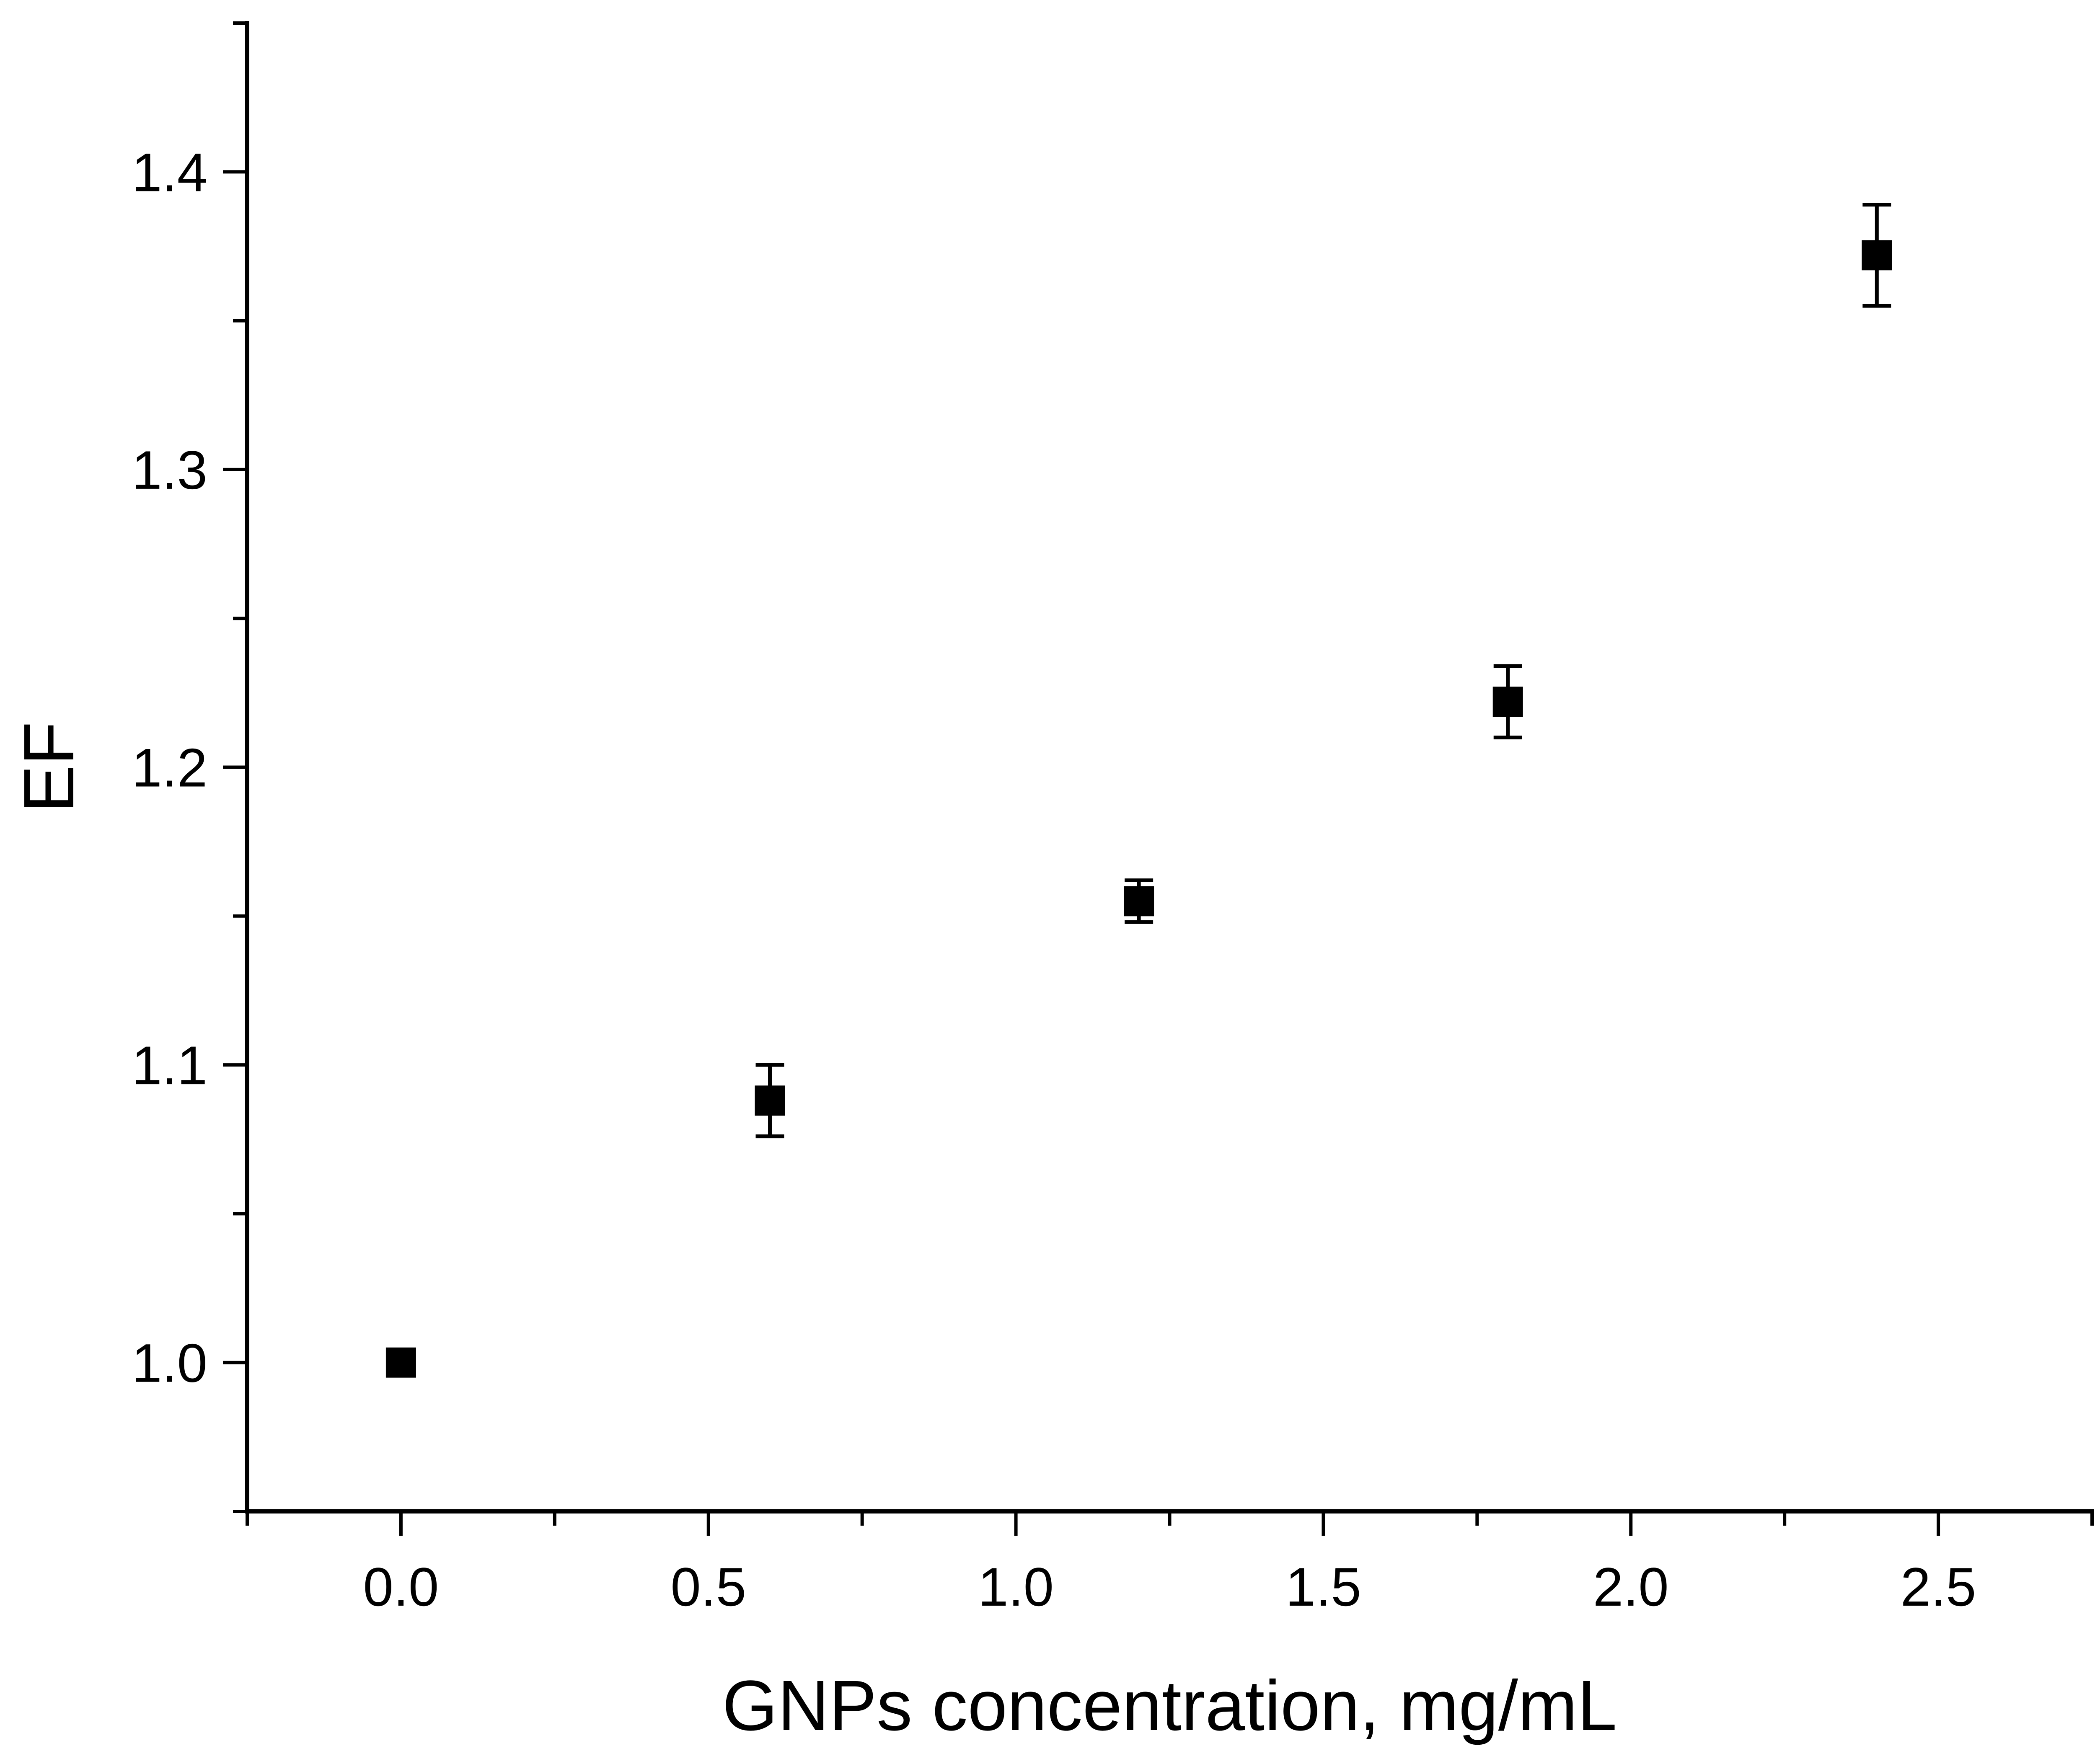  Describe the element at coordinates (1170, 1564) in the screenshot. I see `x-axis-ticks: 0.0 0.5 1.0 1.5 2.0 2.5` at that location.